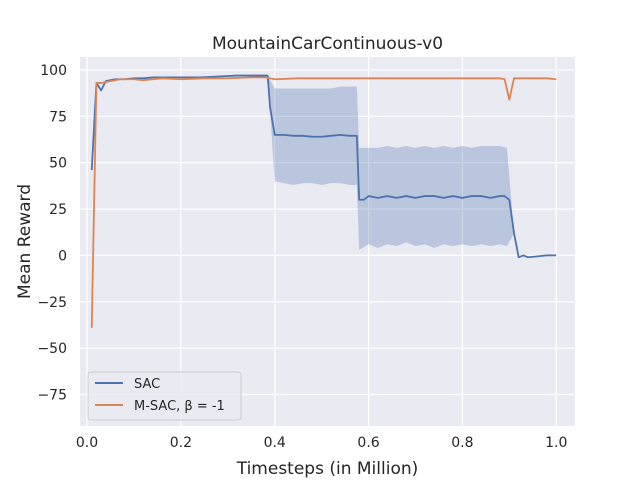 Image resolution: width=640 pixels, height=480 pixels. I want to click on y-tick-label: 75, so click(58, 117).